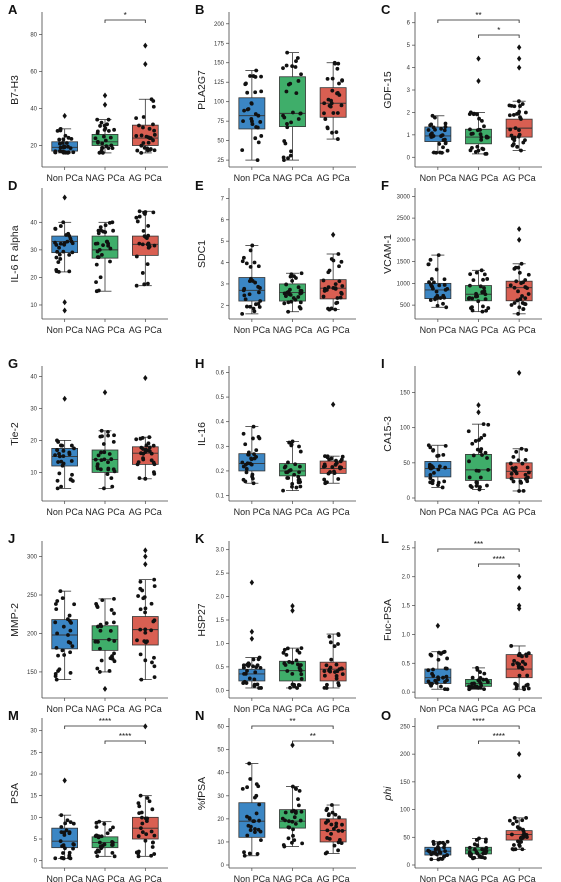  What do you see at coordinates (199, 185) in the screenshot?
I see `panel-letter: E` at bounding box center [199, 185].